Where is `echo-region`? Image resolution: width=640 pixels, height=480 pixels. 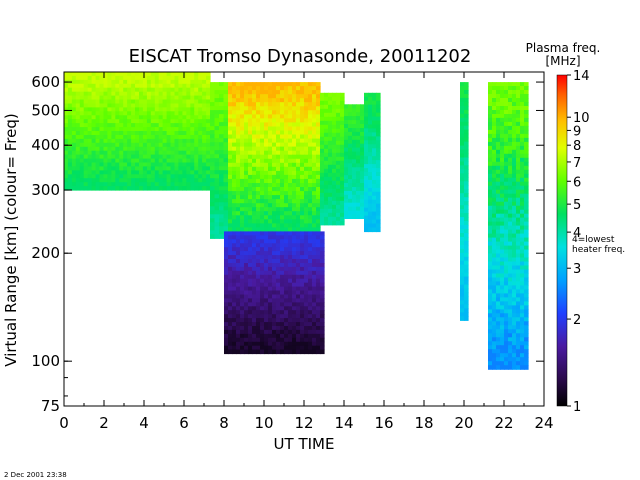 echo-region is located at coordinates (137, 131).